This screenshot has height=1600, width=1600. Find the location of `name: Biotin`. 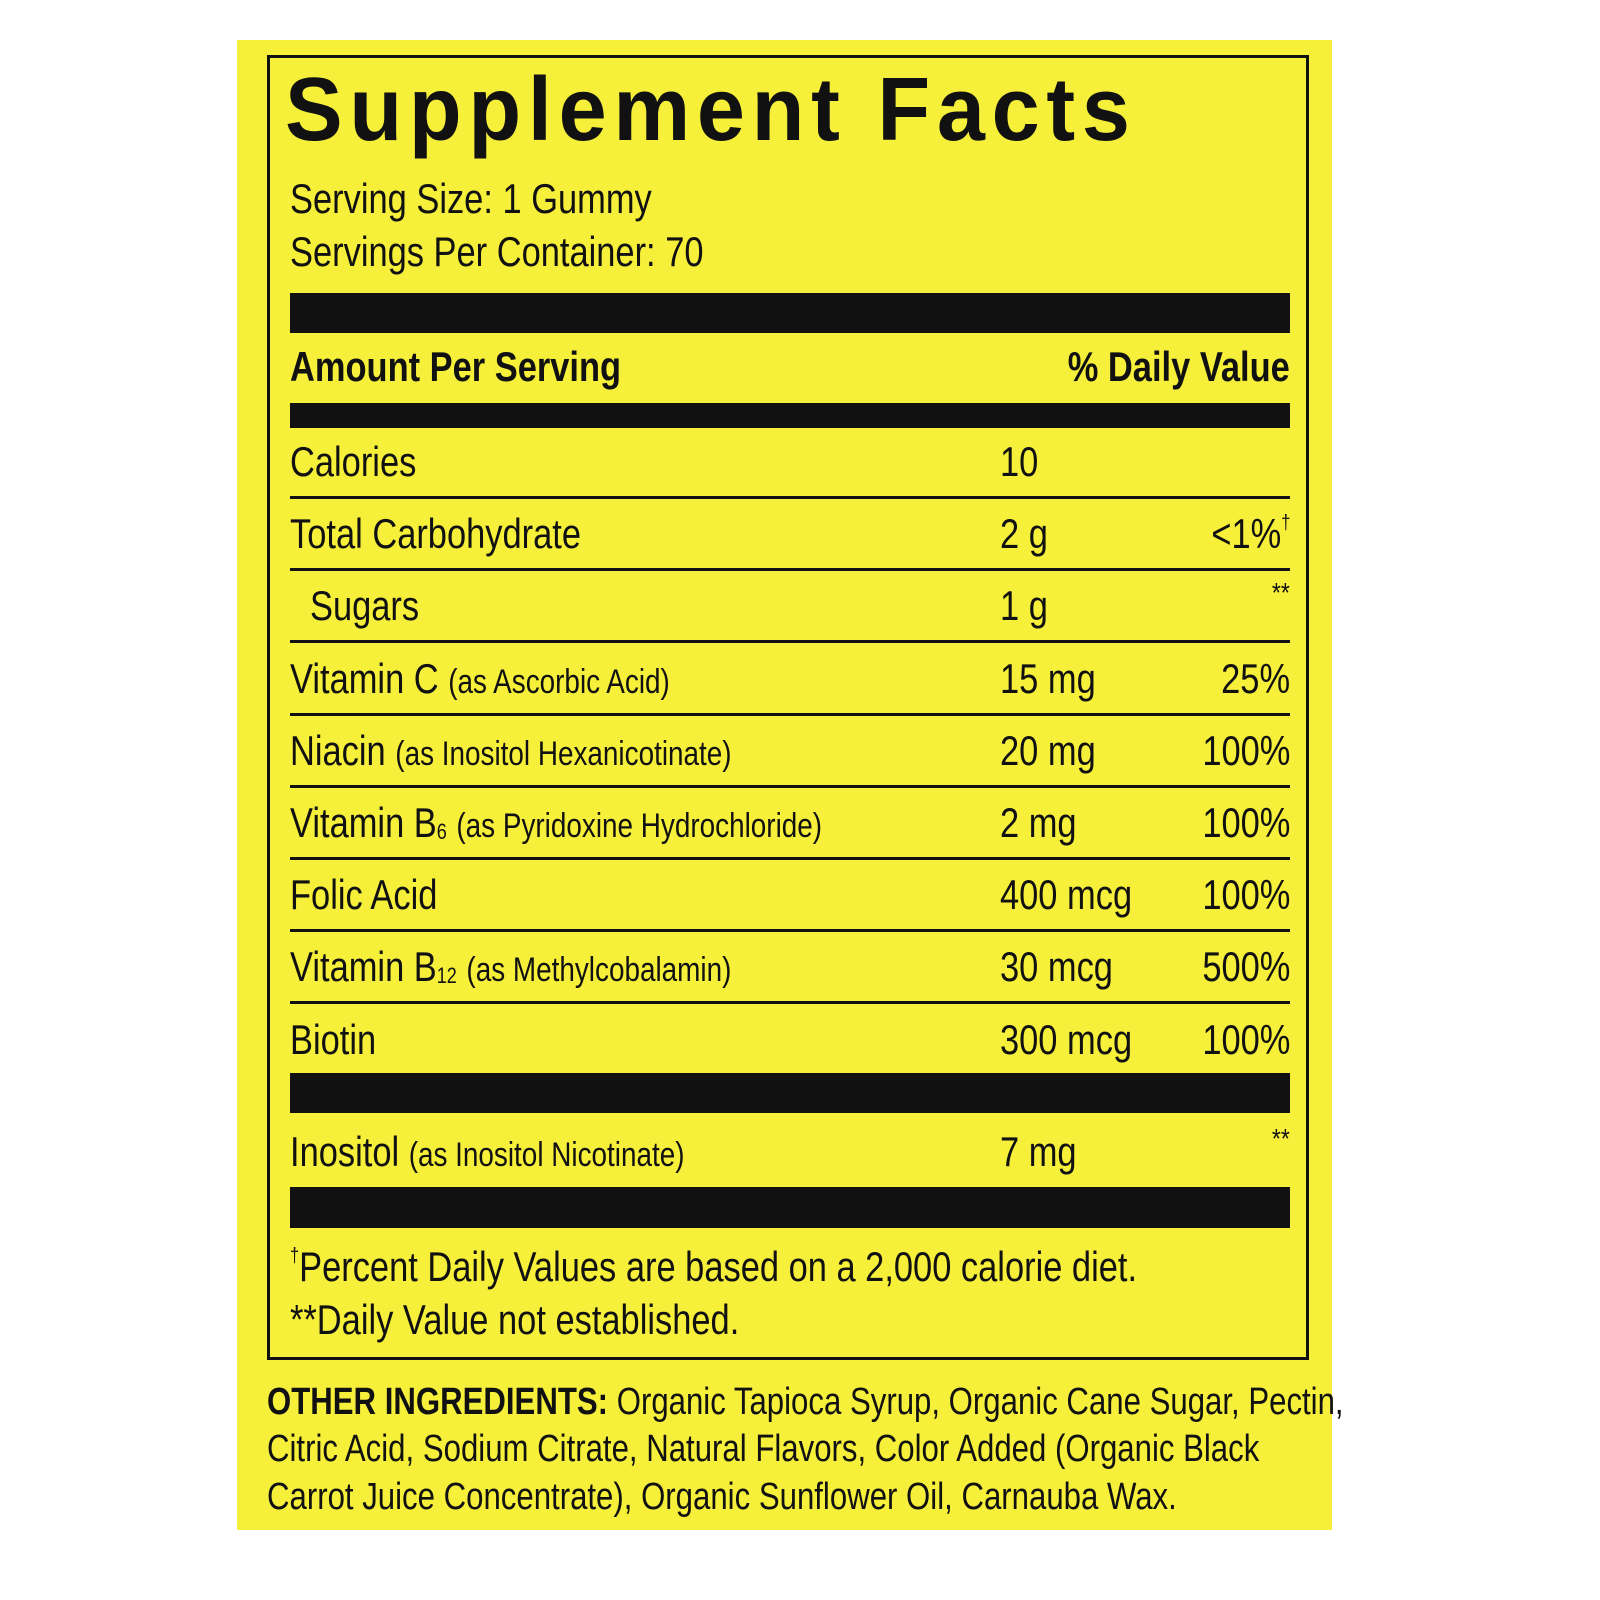

name: Biotin is located at coordinates (333, 1039).